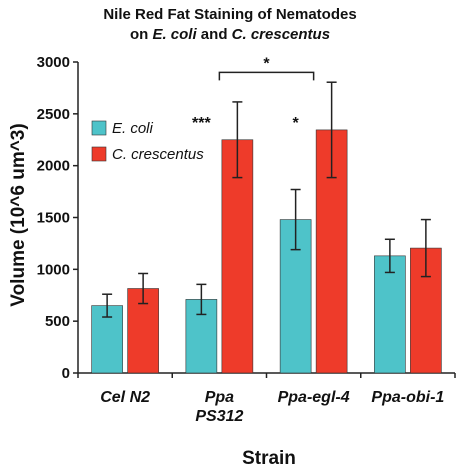 The image size is (465, 472). Describe the element at coordinates (147, 141) in the screenshot. I see `legend: E. coli C. crescentus` at that location.